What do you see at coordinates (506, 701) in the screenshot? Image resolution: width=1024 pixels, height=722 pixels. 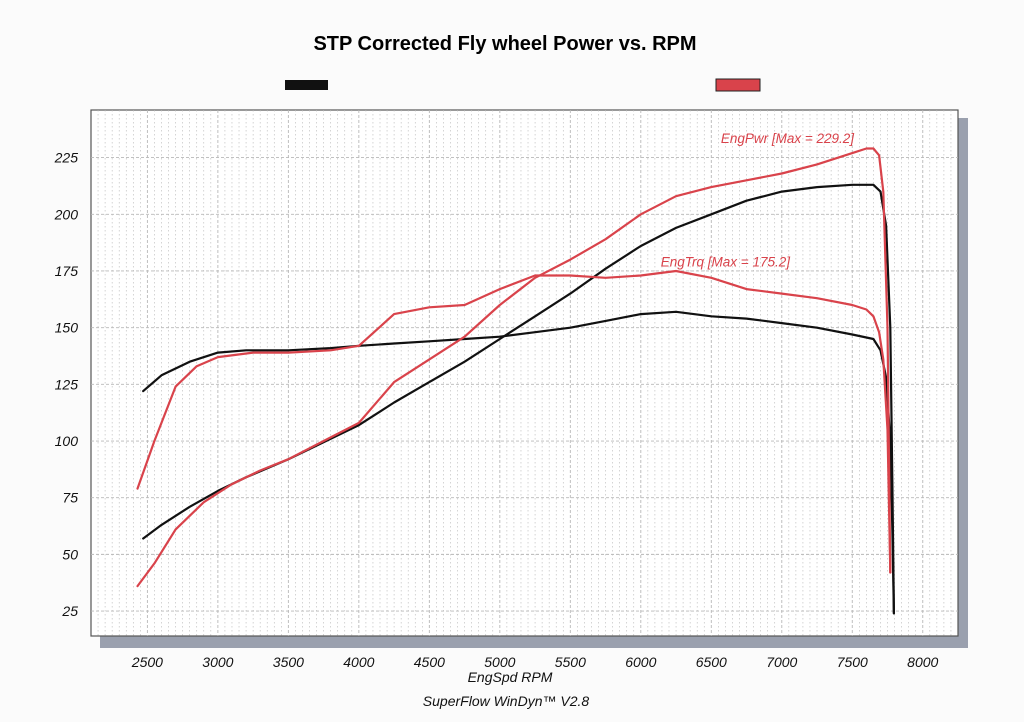 I see `software-footer: SuperFlow WinDyn™ V2.8` at bounding box center [506, 701].